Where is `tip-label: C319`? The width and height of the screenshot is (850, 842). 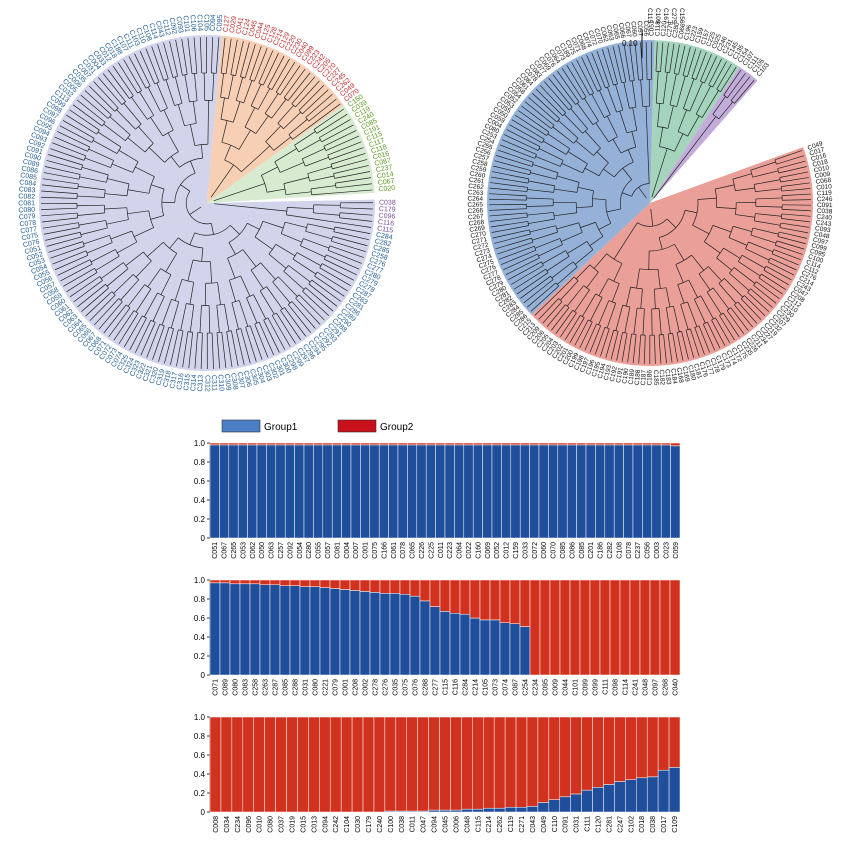 tip-label: C319 is located at coordinates (160, 377).